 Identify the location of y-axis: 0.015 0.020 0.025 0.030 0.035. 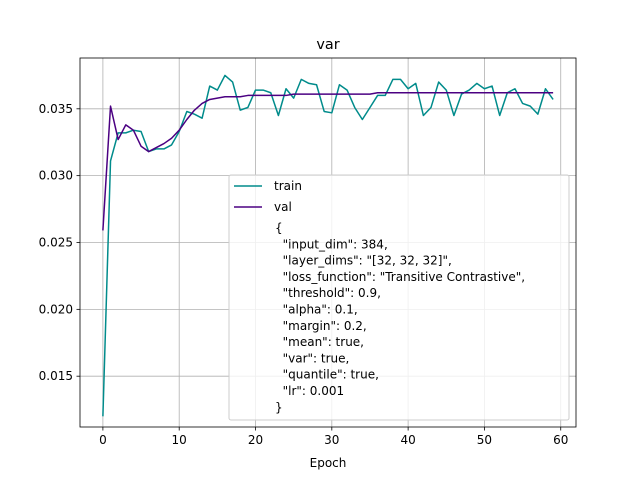
(59, 242).